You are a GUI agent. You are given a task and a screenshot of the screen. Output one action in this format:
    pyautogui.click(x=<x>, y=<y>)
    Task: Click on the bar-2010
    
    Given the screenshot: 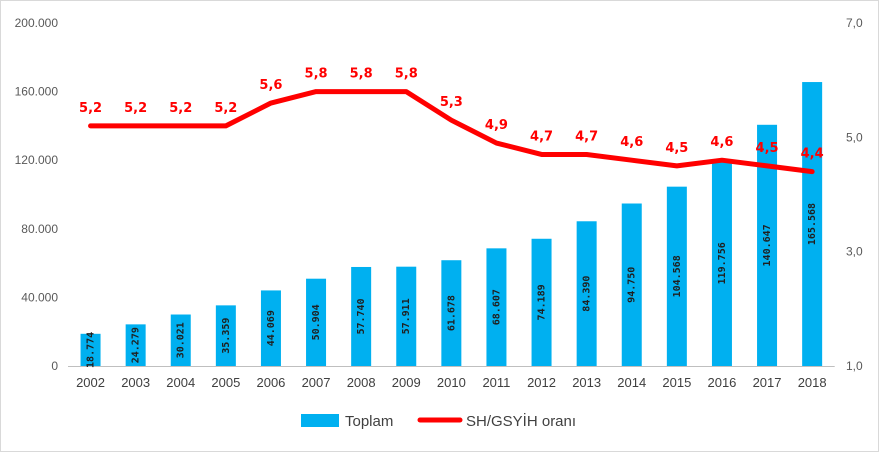 What is the action you would take?
    pyautogui.click(x=451, y=313)
    